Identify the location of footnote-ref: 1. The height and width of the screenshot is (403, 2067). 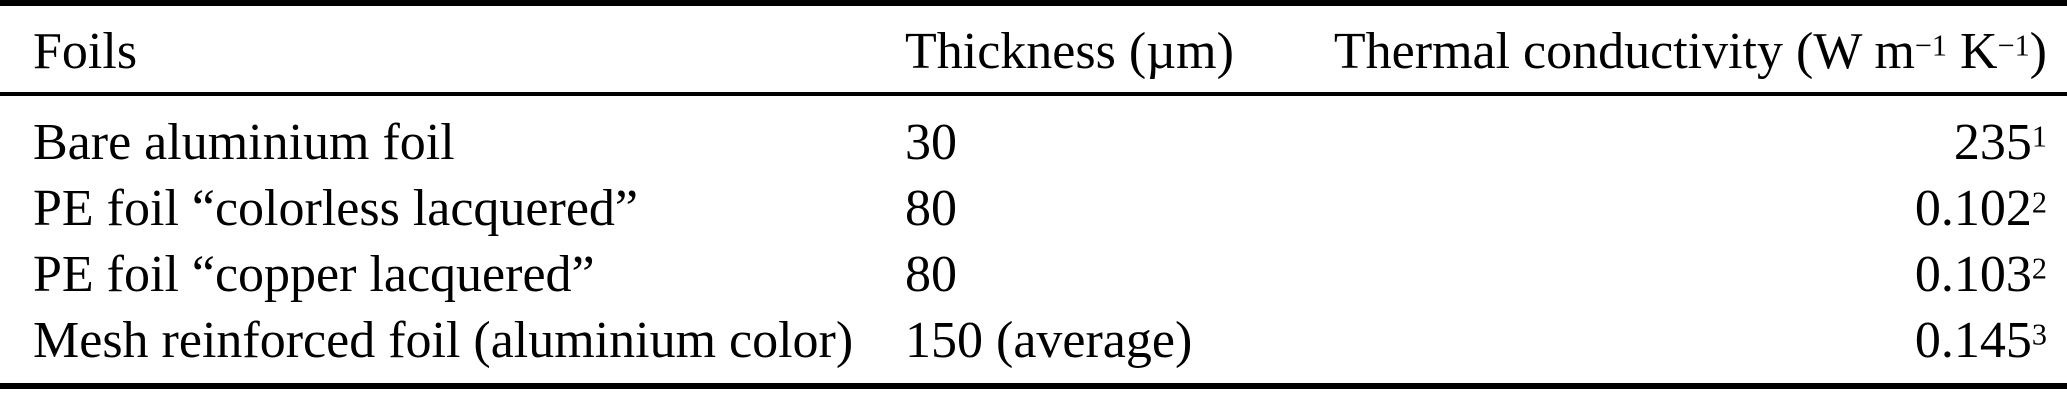
(2039, 136).